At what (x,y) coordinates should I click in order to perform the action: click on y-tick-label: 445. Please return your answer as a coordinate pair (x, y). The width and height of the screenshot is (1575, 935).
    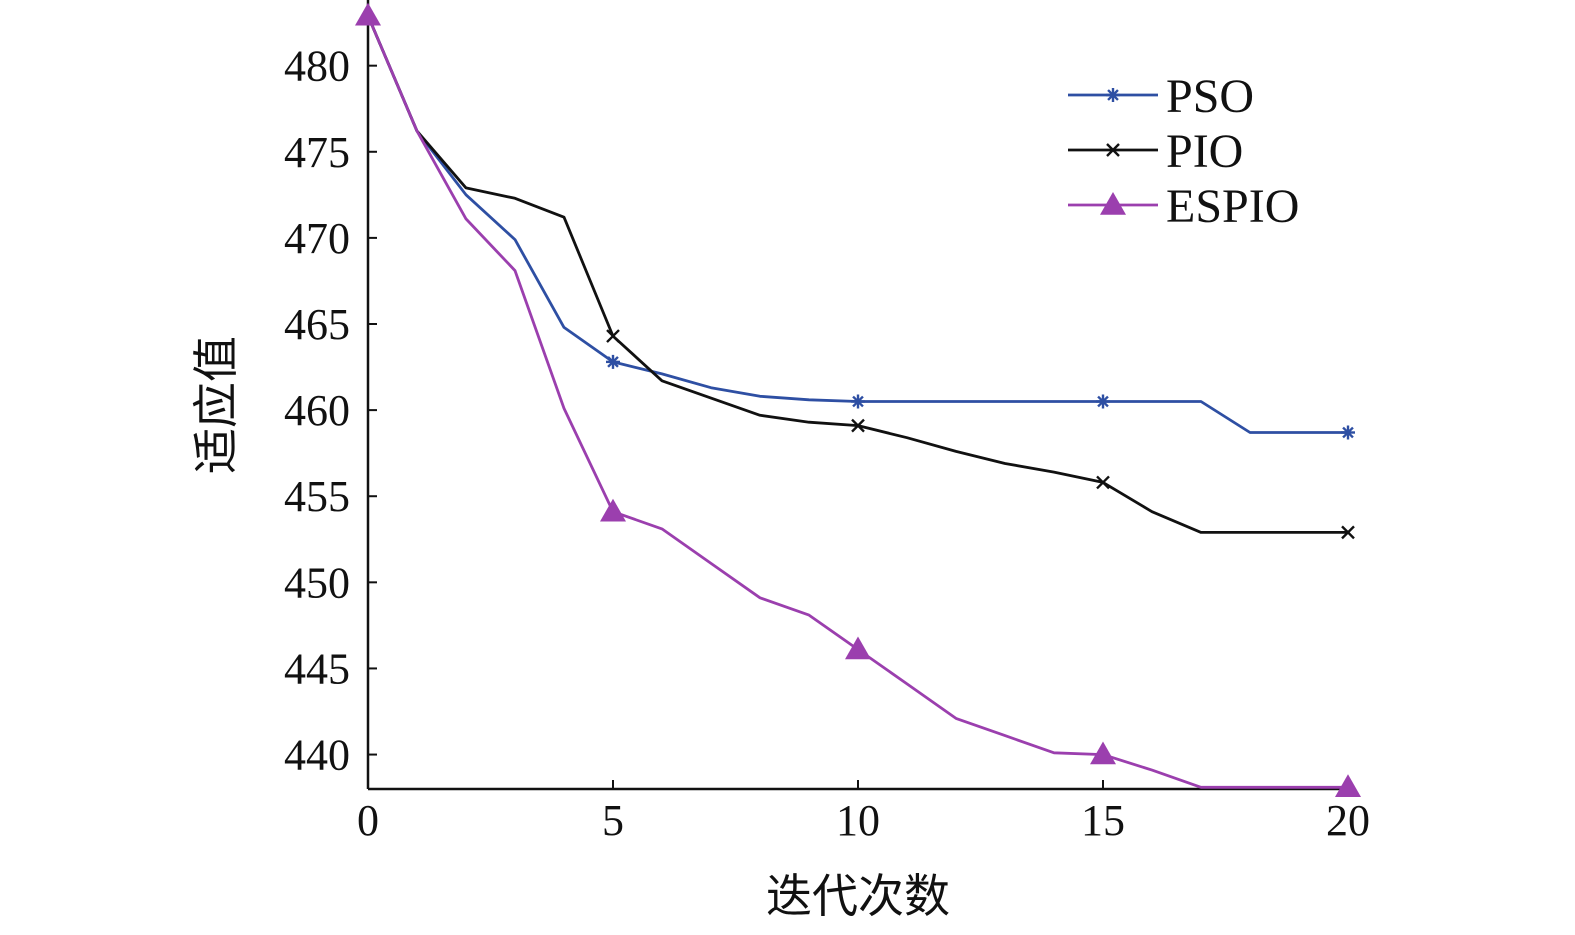
    Looking at the image, I should click on (317, 668).